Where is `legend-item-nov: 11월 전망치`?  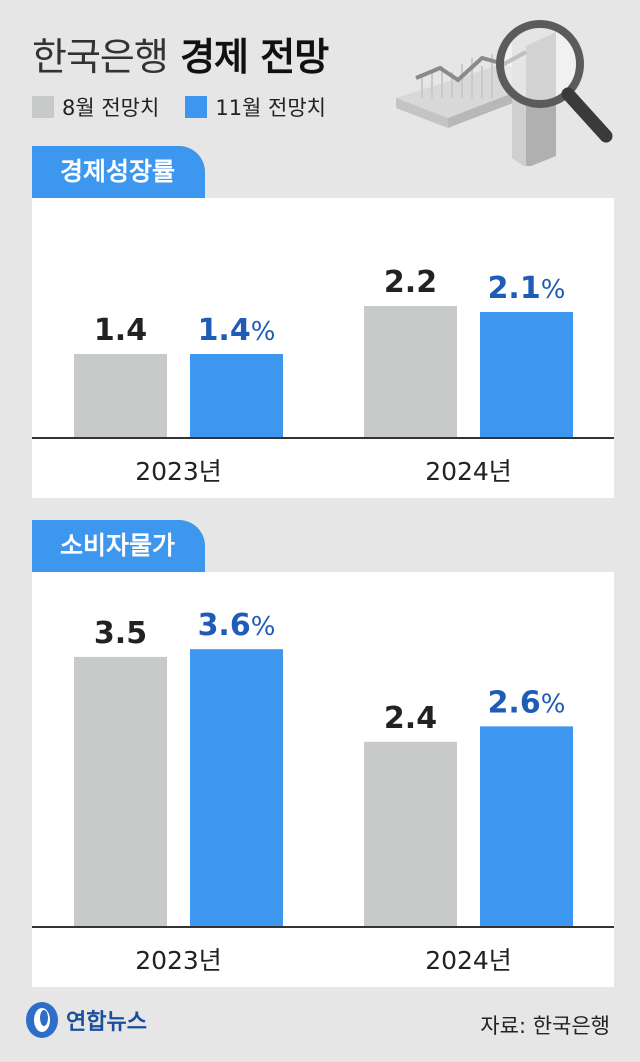
legend-item-nov: 11월 전망치 is located at coordinates (255, 107).